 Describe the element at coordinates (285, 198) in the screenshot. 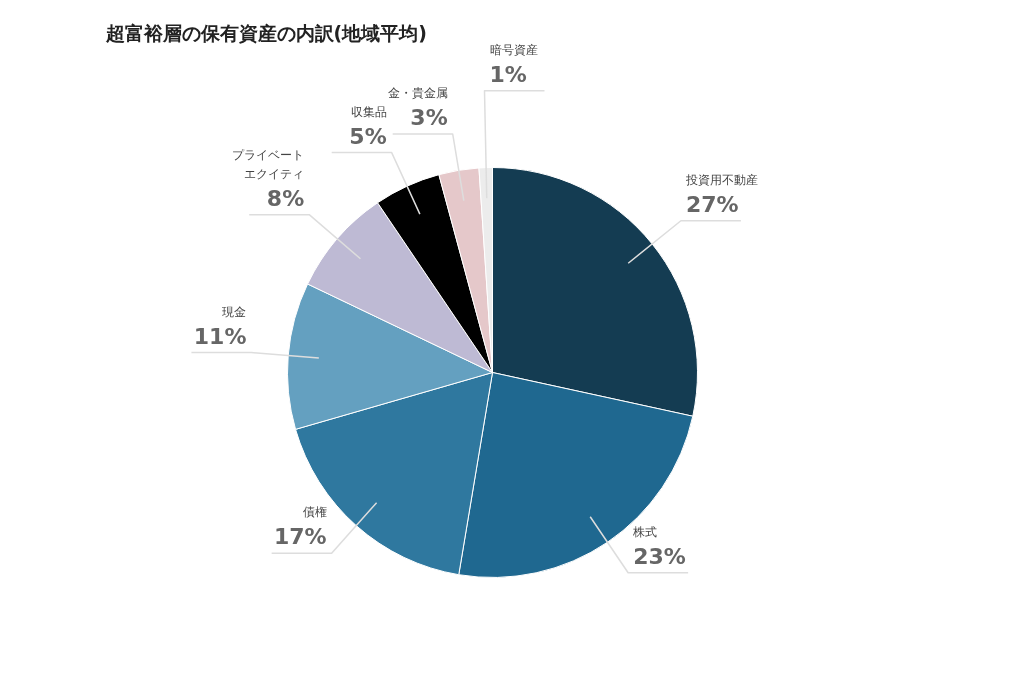

I see `data-label: 8%` at that location.